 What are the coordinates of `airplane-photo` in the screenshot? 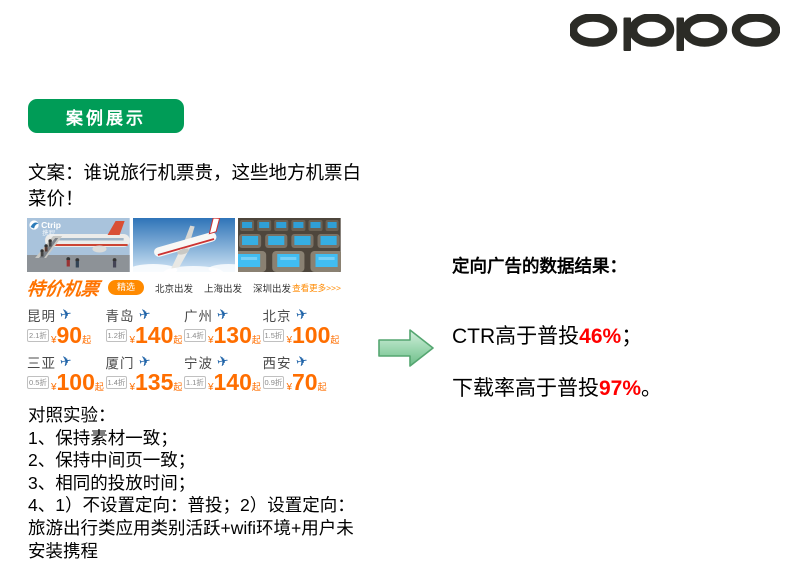 It's located at (184, 245).